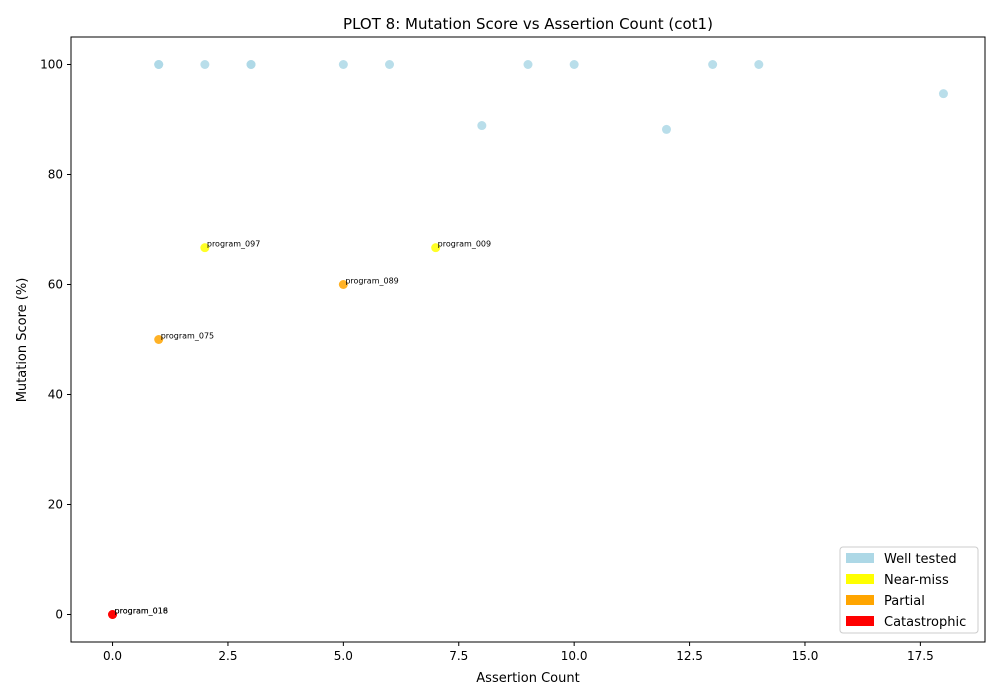 Image resolution: width=1000 pixels, height=700 pixels. Describe the element at coordinates (527, 678) in the screenshot. I see `x-axis-label: Assertion Count` at that location.